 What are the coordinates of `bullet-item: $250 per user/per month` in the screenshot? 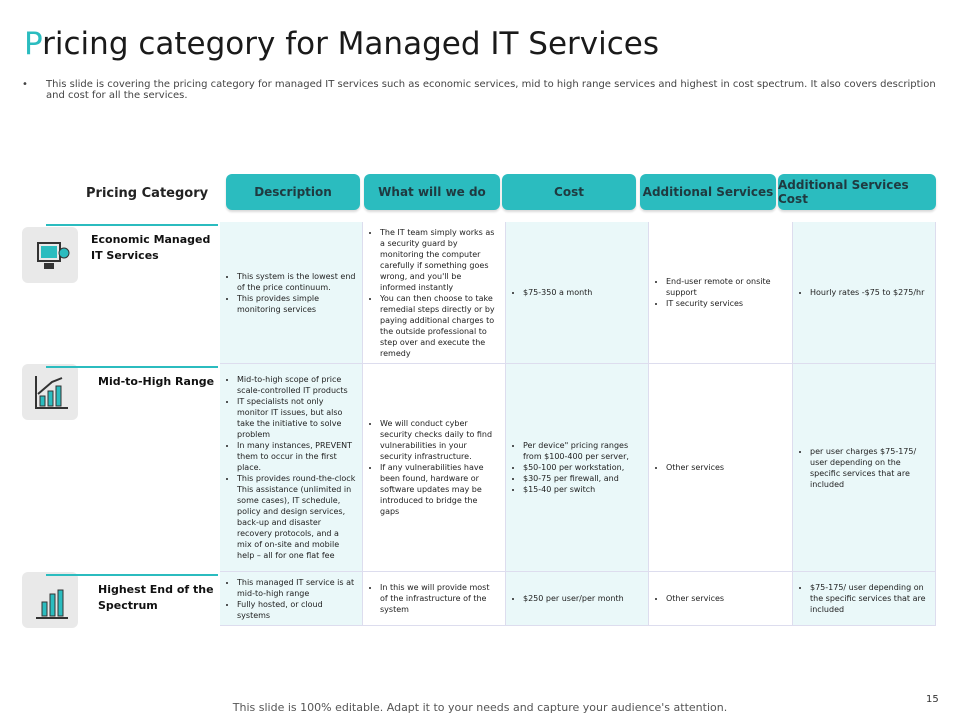 It's located at (573, 598).